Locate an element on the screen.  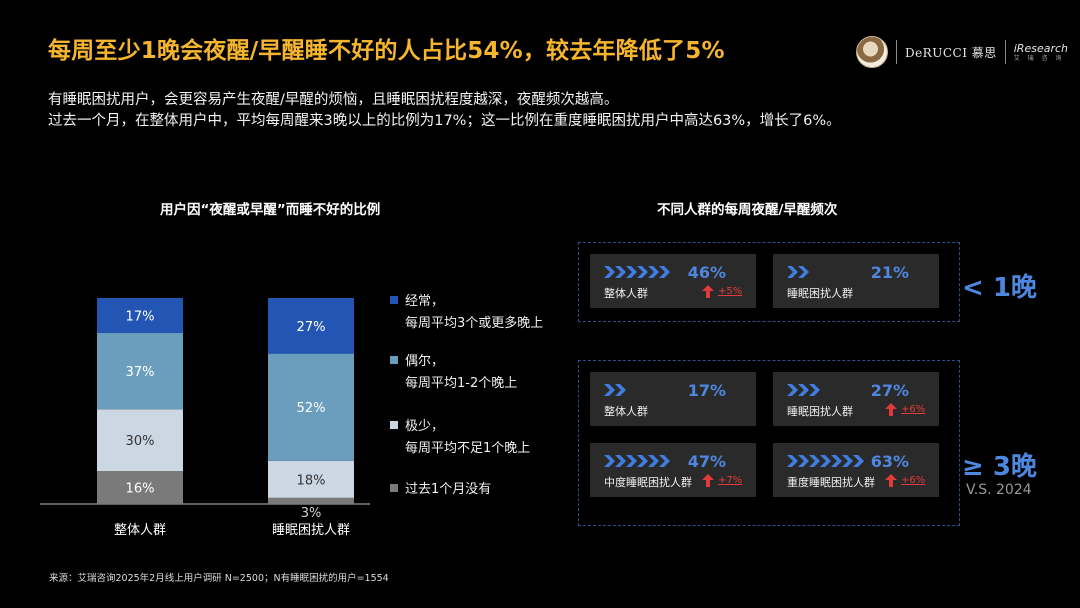
iresearch-logo: iResearch 艾 瑞 咨 询 is located at coordinates (1041, 52).